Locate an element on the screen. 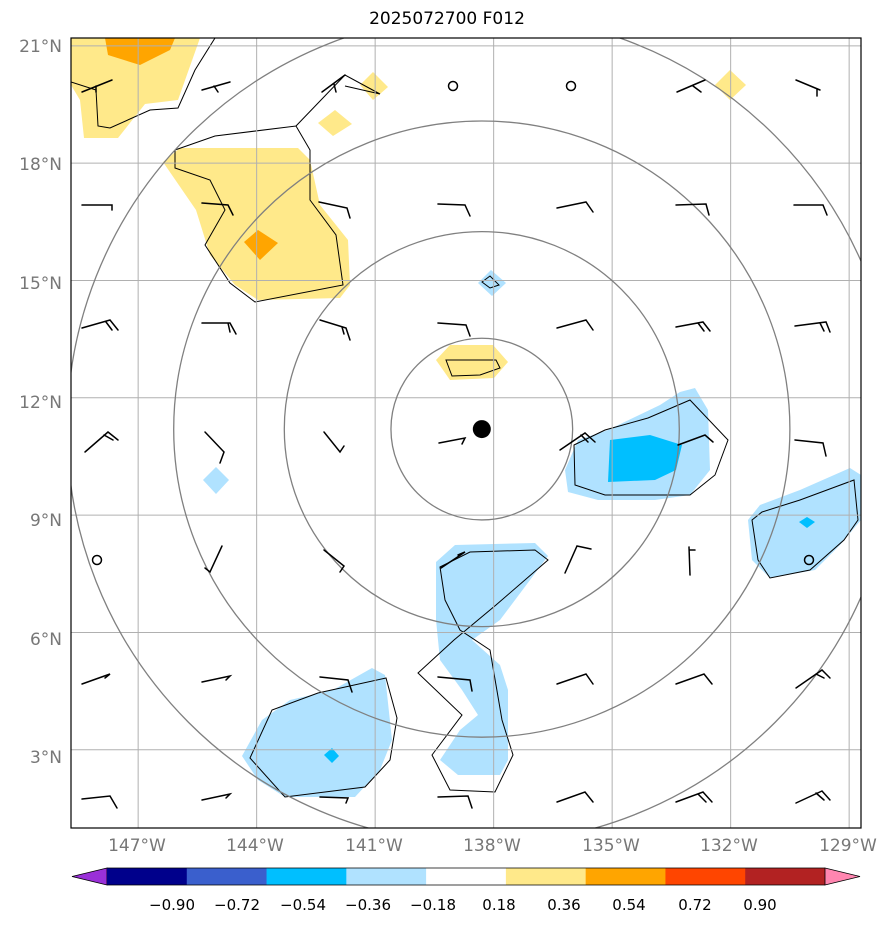 This screenshot has height=925, width=894. colorbar-tick-label: −0.18 is located at coordinates (433, 905).